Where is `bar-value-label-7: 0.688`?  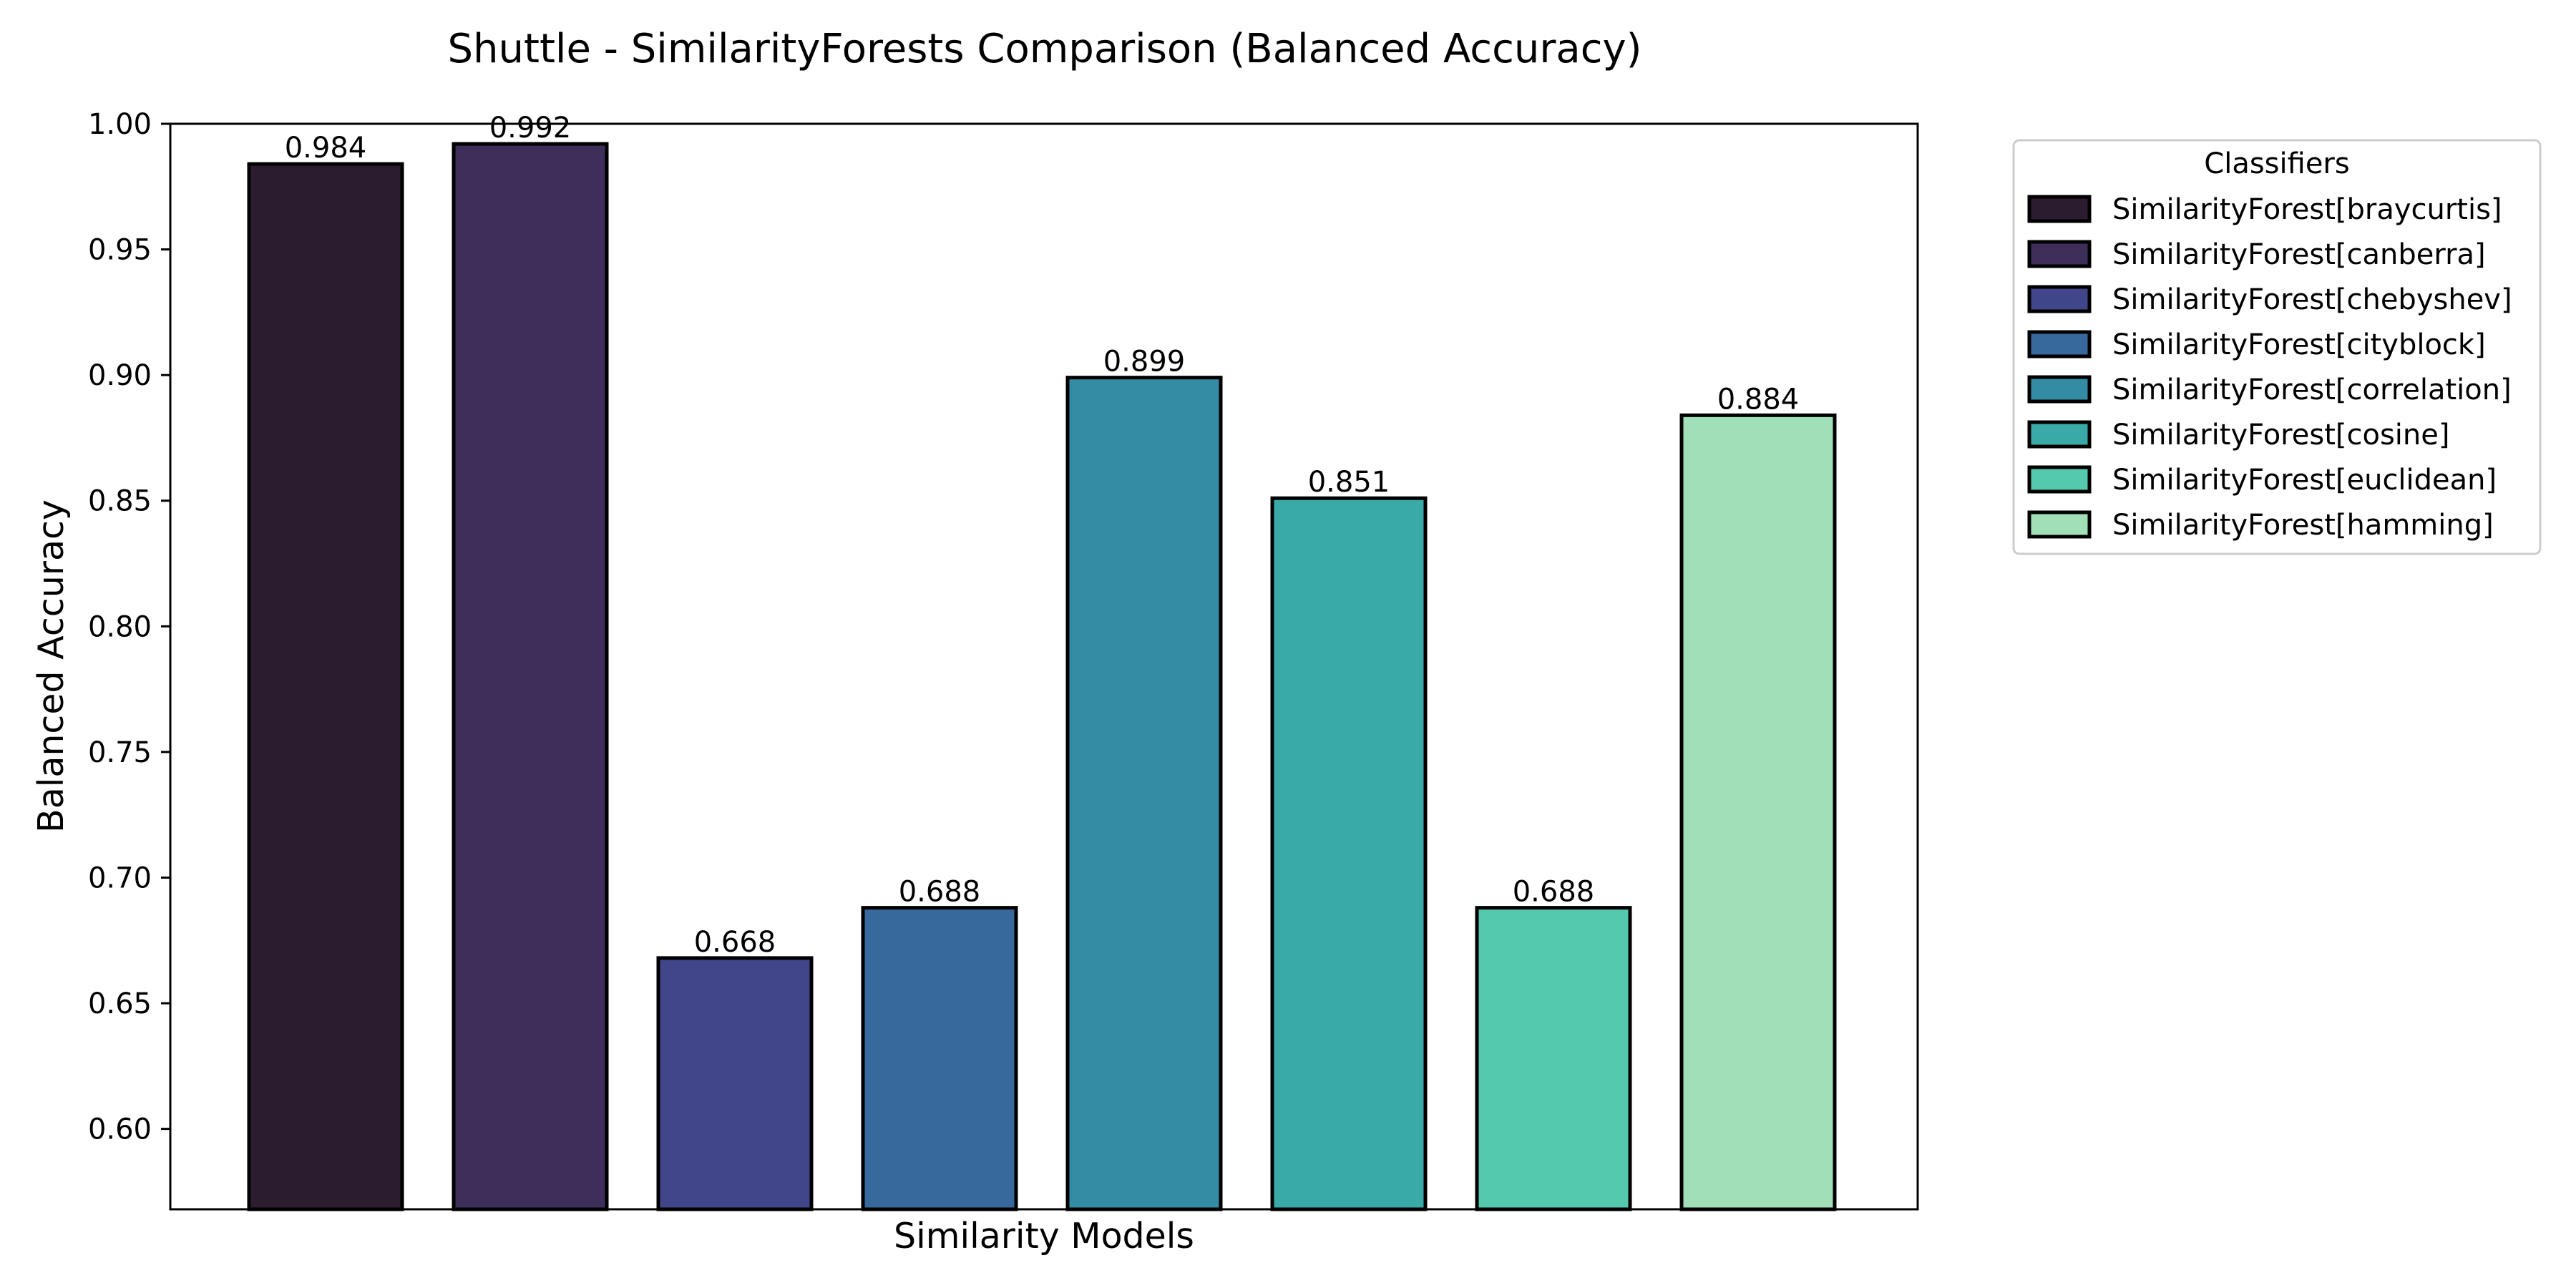 bar-value-label-7: 0.688 is located at coordinates (1554, 892).